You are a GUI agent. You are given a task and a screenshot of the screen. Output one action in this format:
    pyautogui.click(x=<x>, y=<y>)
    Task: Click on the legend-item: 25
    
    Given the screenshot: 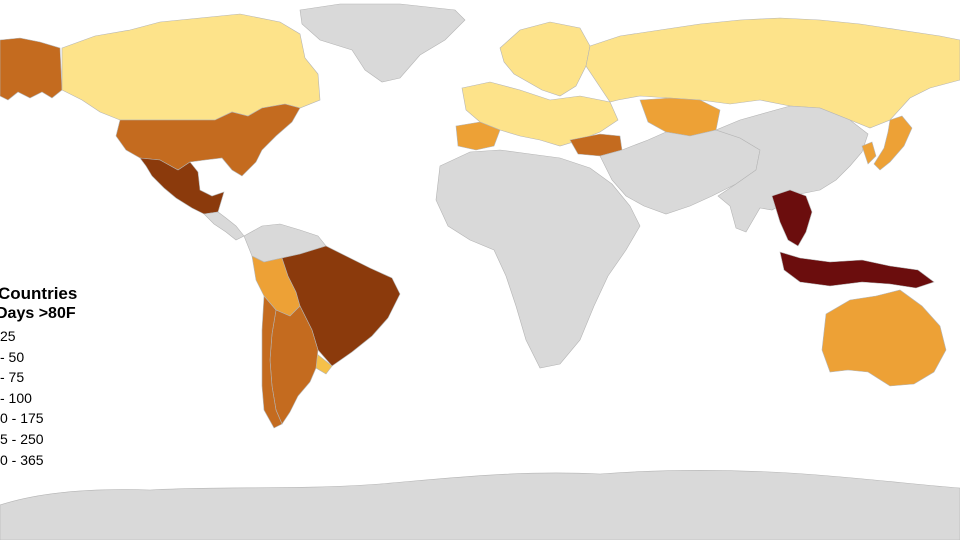 What is the action you would take?
    pyautogui.click(x=65, y=336)
    